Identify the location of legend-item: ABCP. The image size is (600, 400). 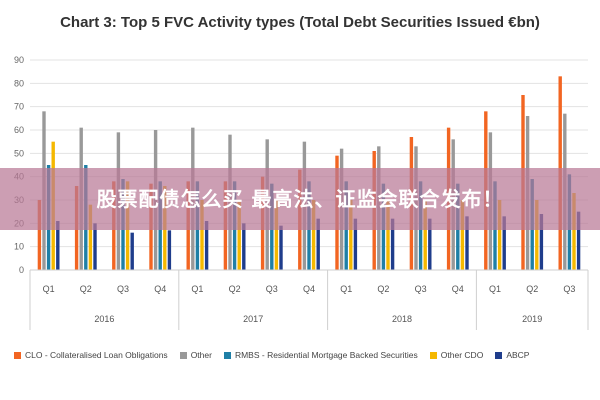
(512, 355).